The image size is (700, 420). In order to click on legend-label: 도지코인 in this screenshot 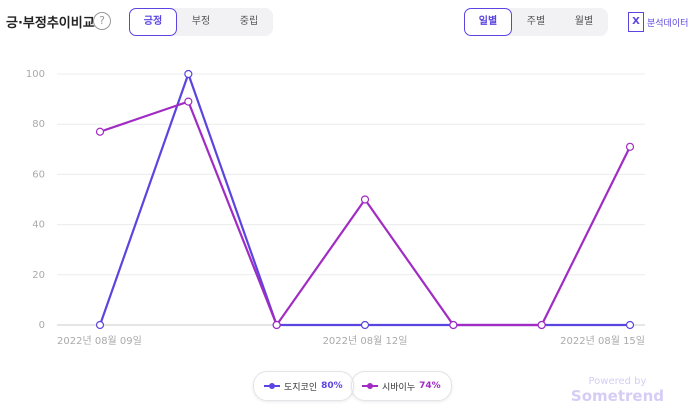, I will do `click(301, 387)`.